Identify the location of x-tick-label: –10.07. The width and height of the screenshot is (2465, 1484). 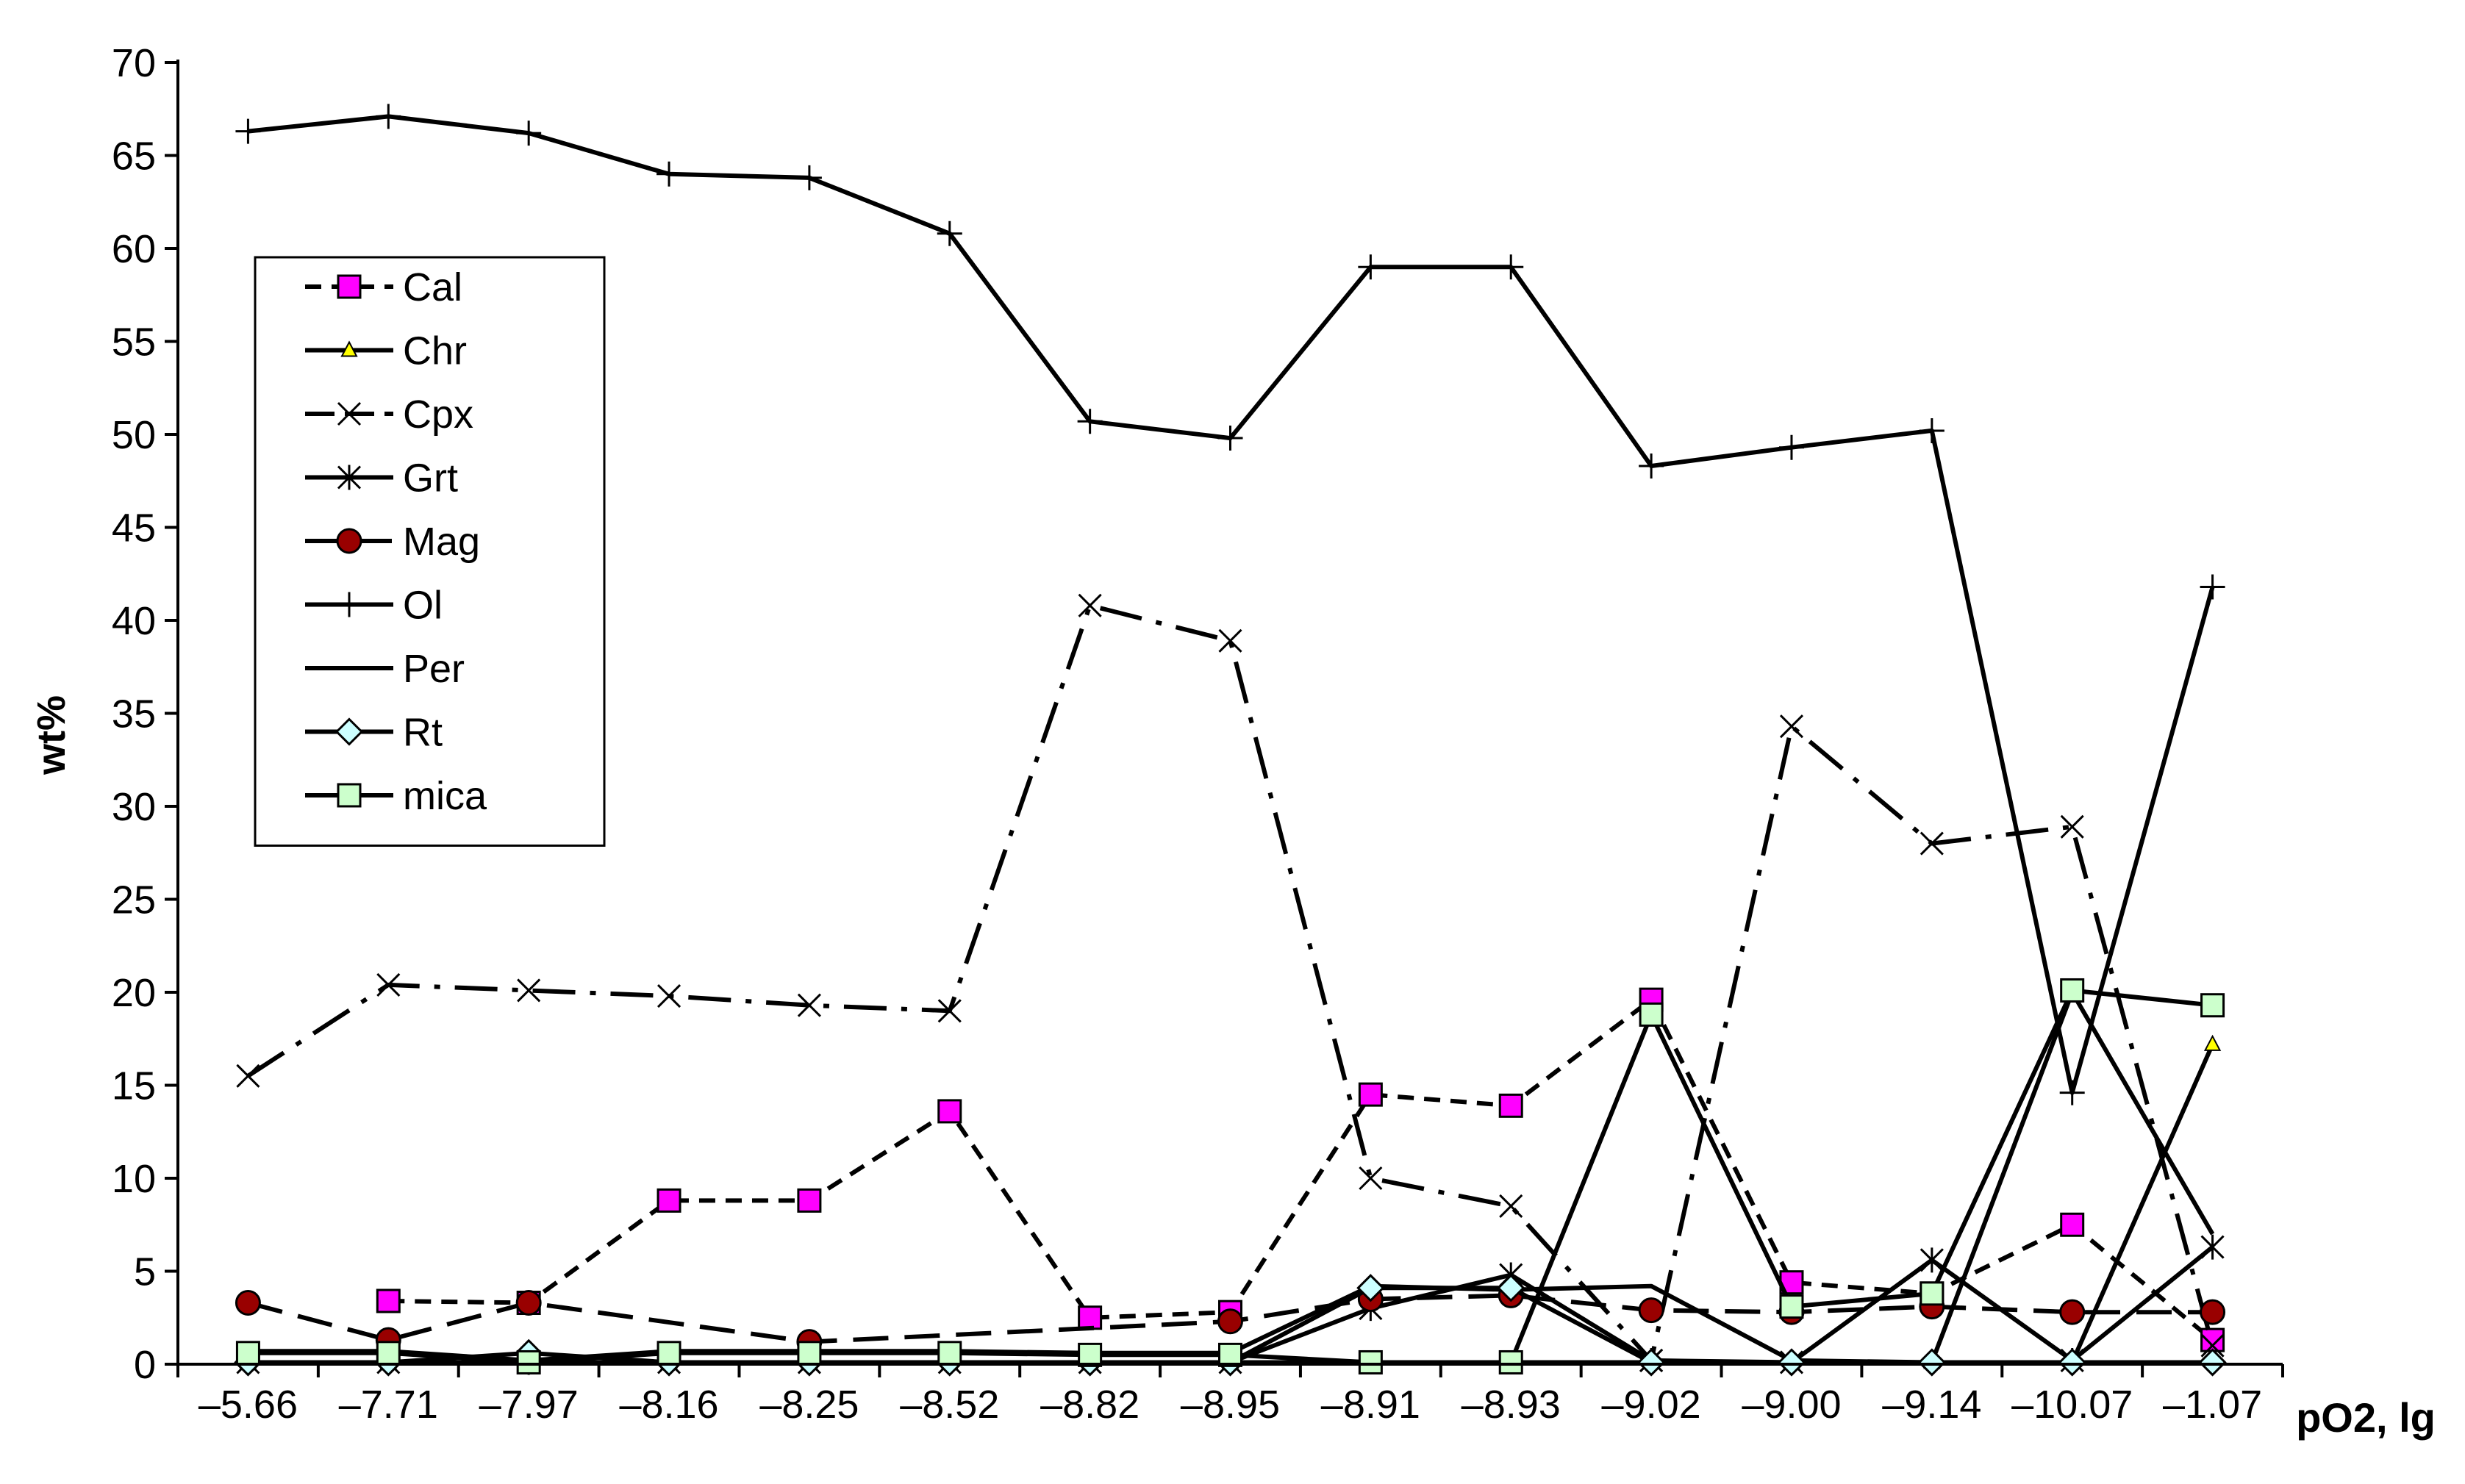
(2072, 1405).